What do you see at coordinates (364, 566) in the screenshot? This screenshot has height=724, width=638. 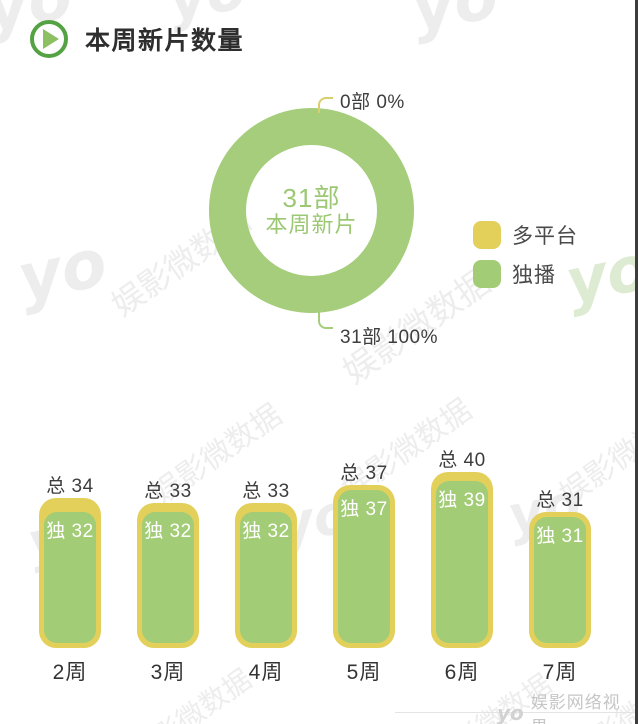 I see `bar-solo-5周: 独 37` at bounding box center [364, 566].